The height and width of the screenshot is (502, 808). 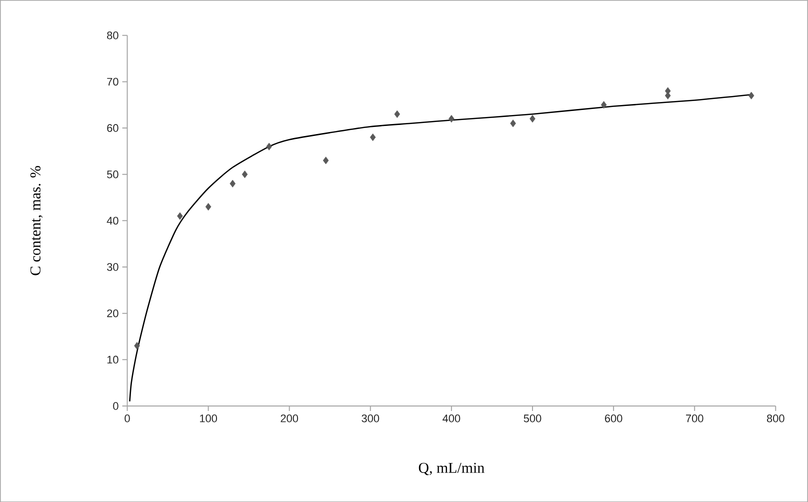 What do you see at coordinates (533, 418) in the screenshot?
I see `x-tick-label: 500` at bounding box center [533, 418].